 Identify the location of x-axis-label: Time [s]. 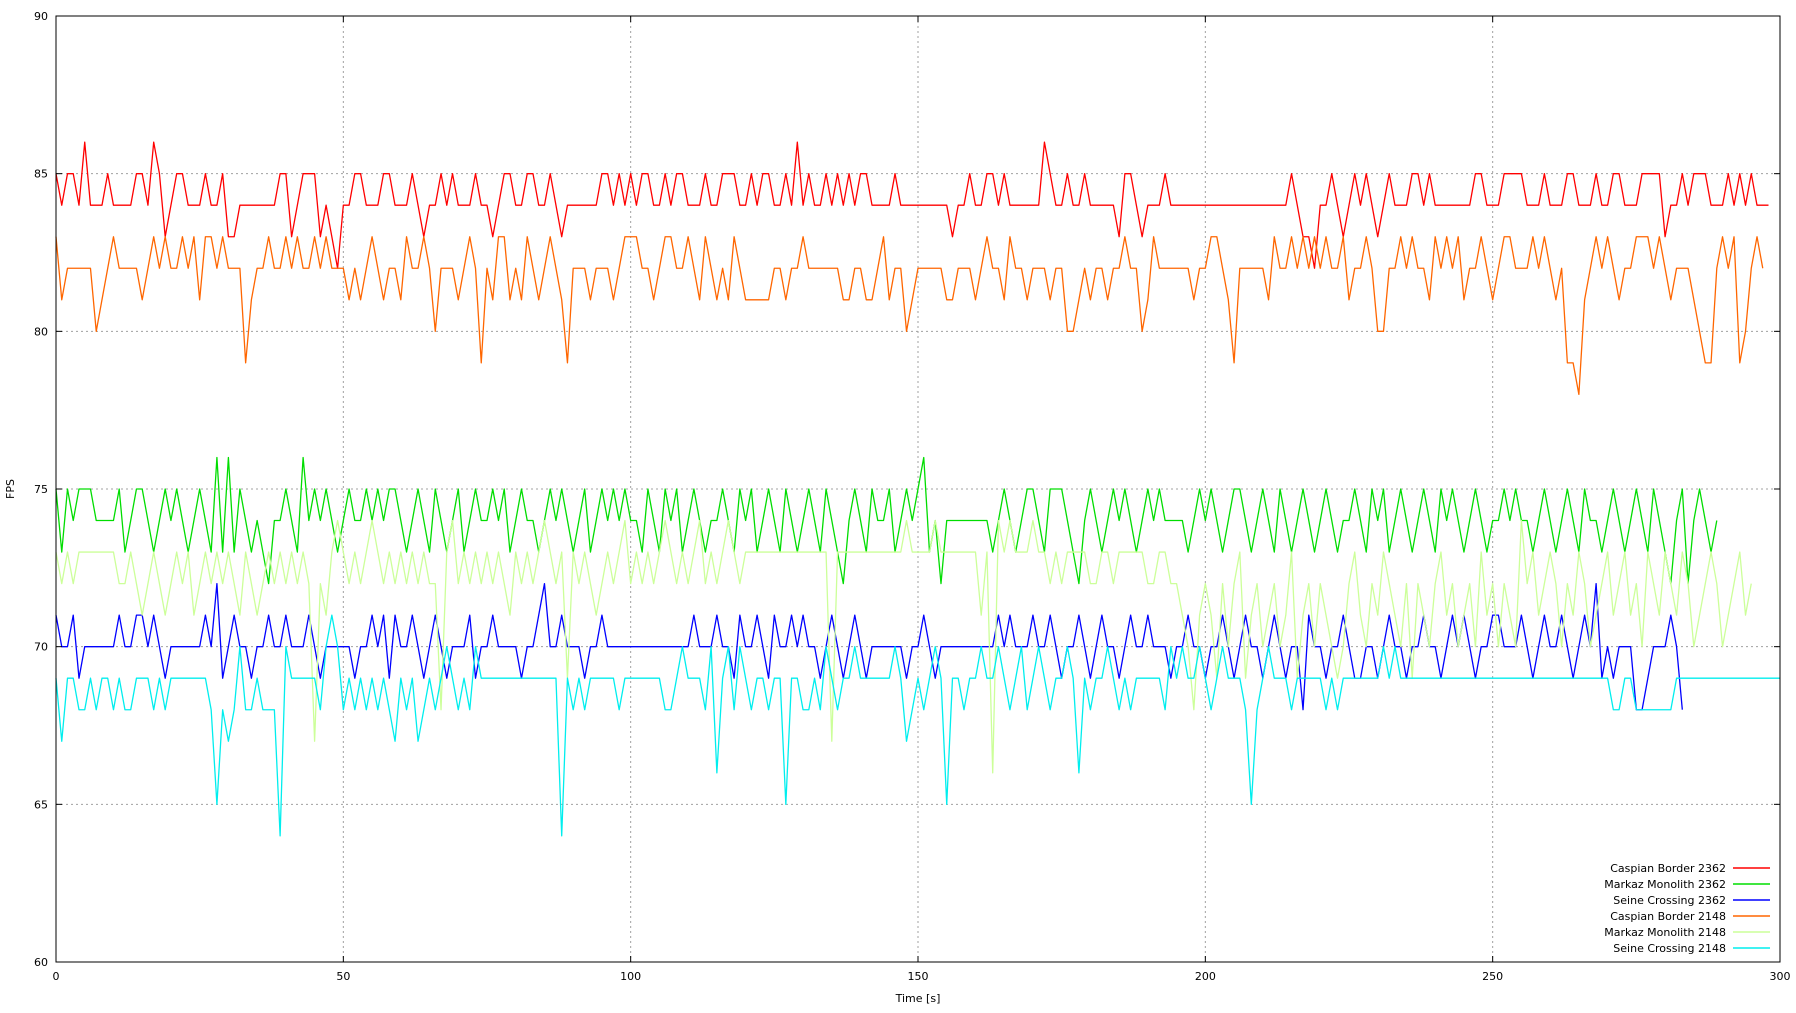
(918, 998).